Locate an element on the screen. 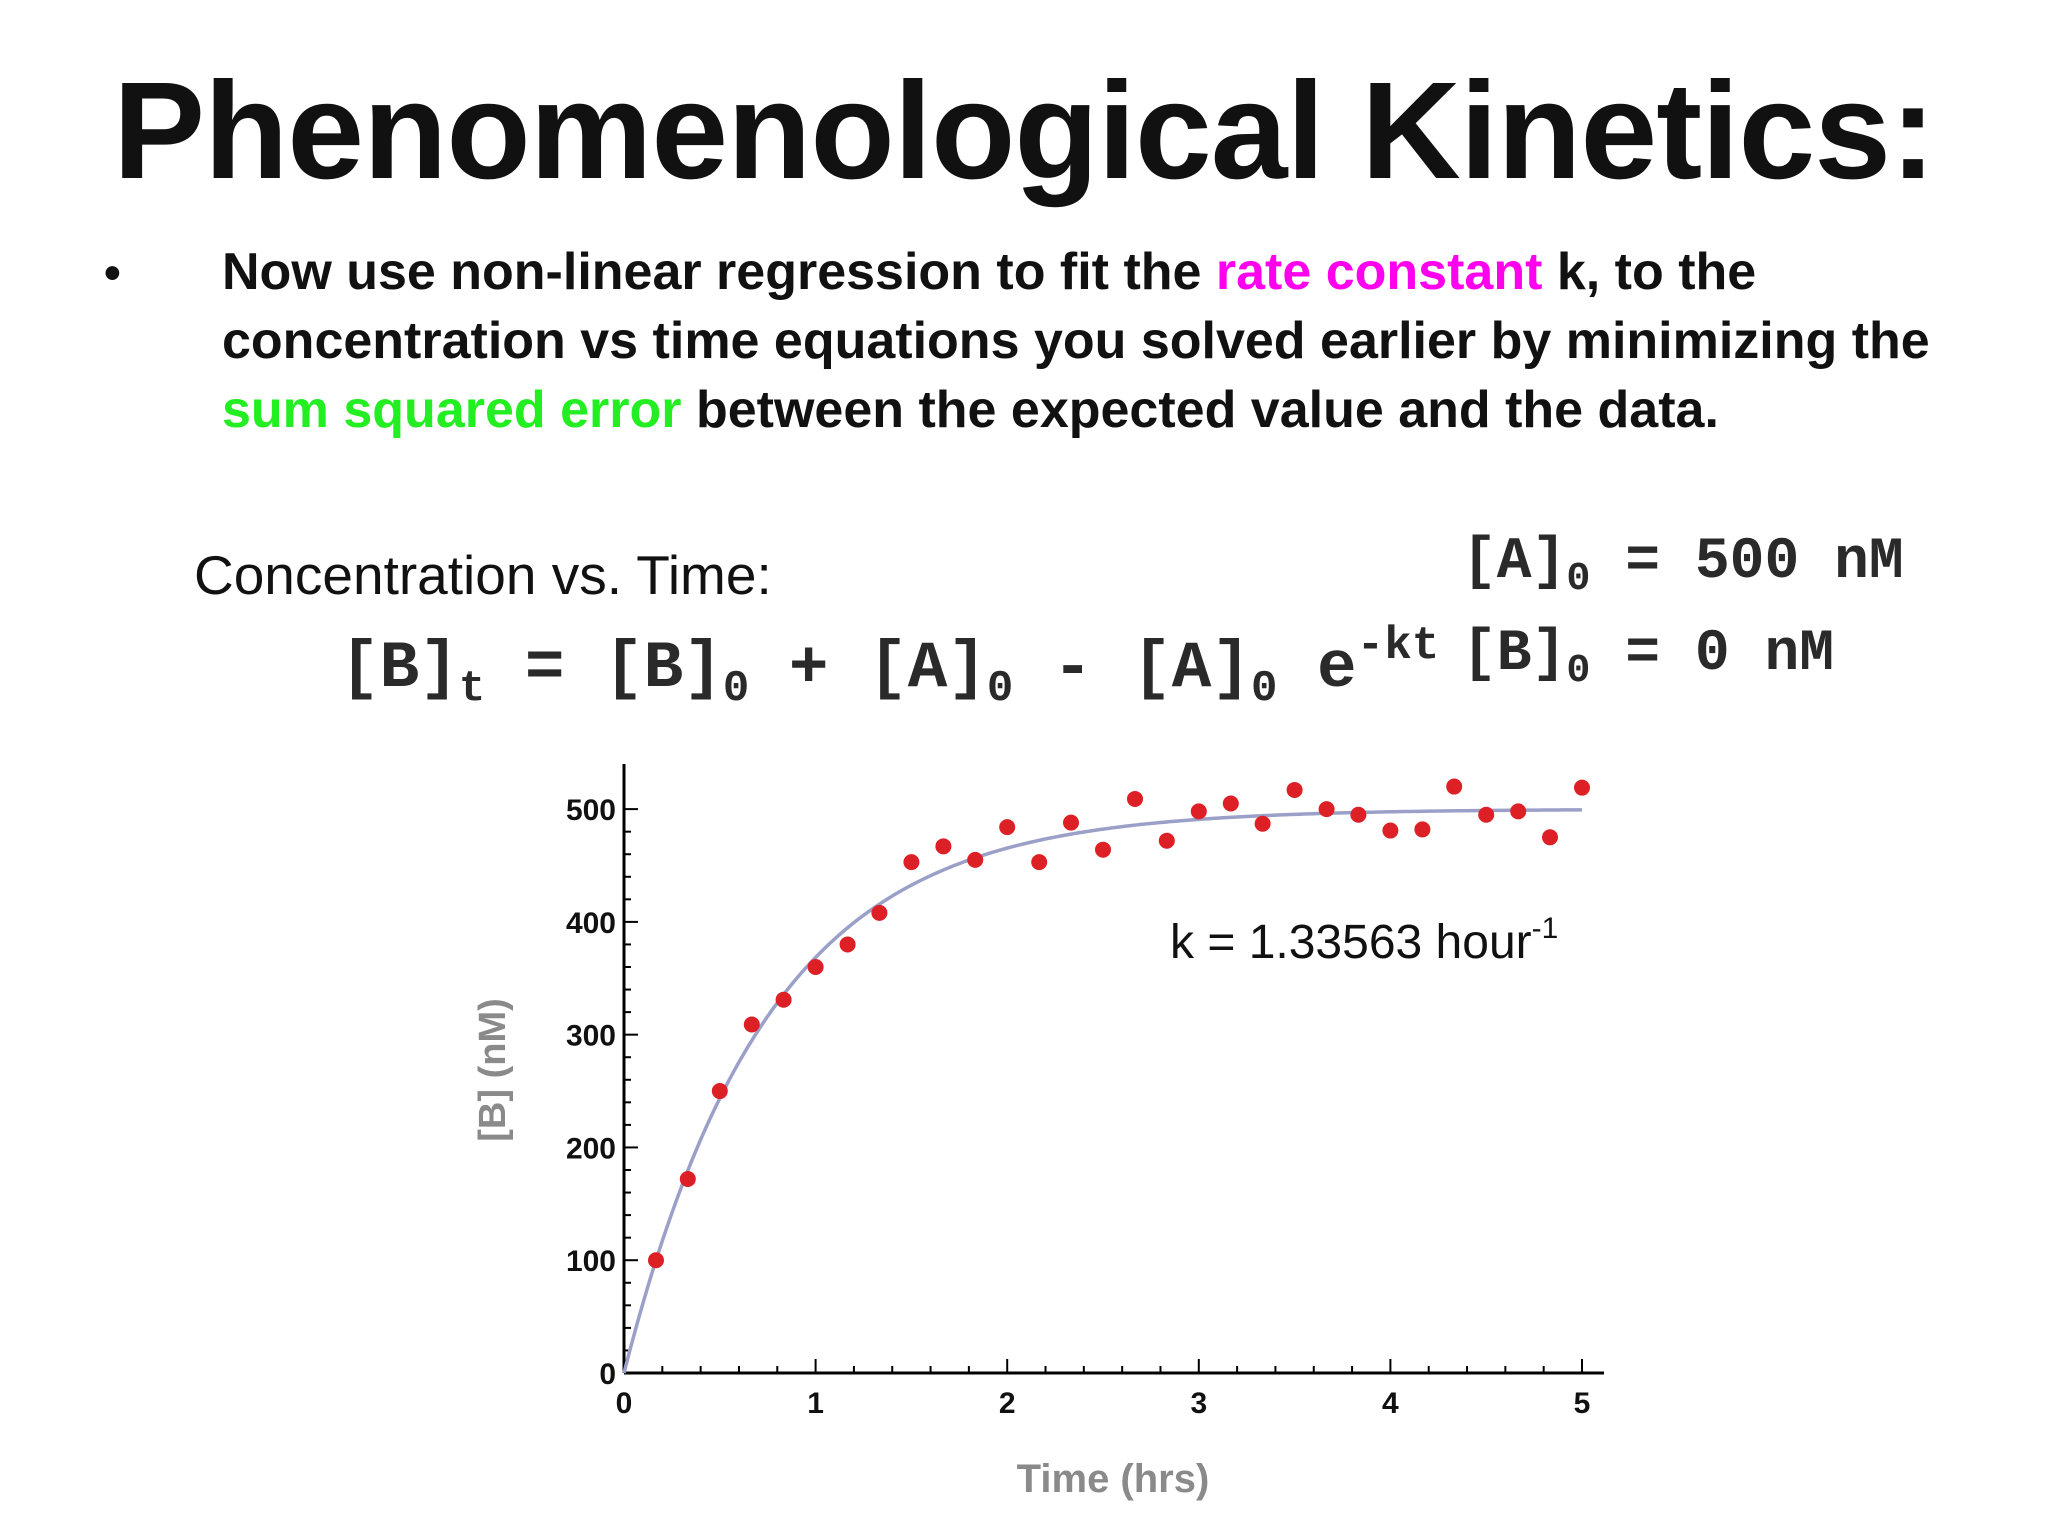 This screenshot has width=2048, height=1536. y-tick-label: 100 is located at coordinates (591, 1261).